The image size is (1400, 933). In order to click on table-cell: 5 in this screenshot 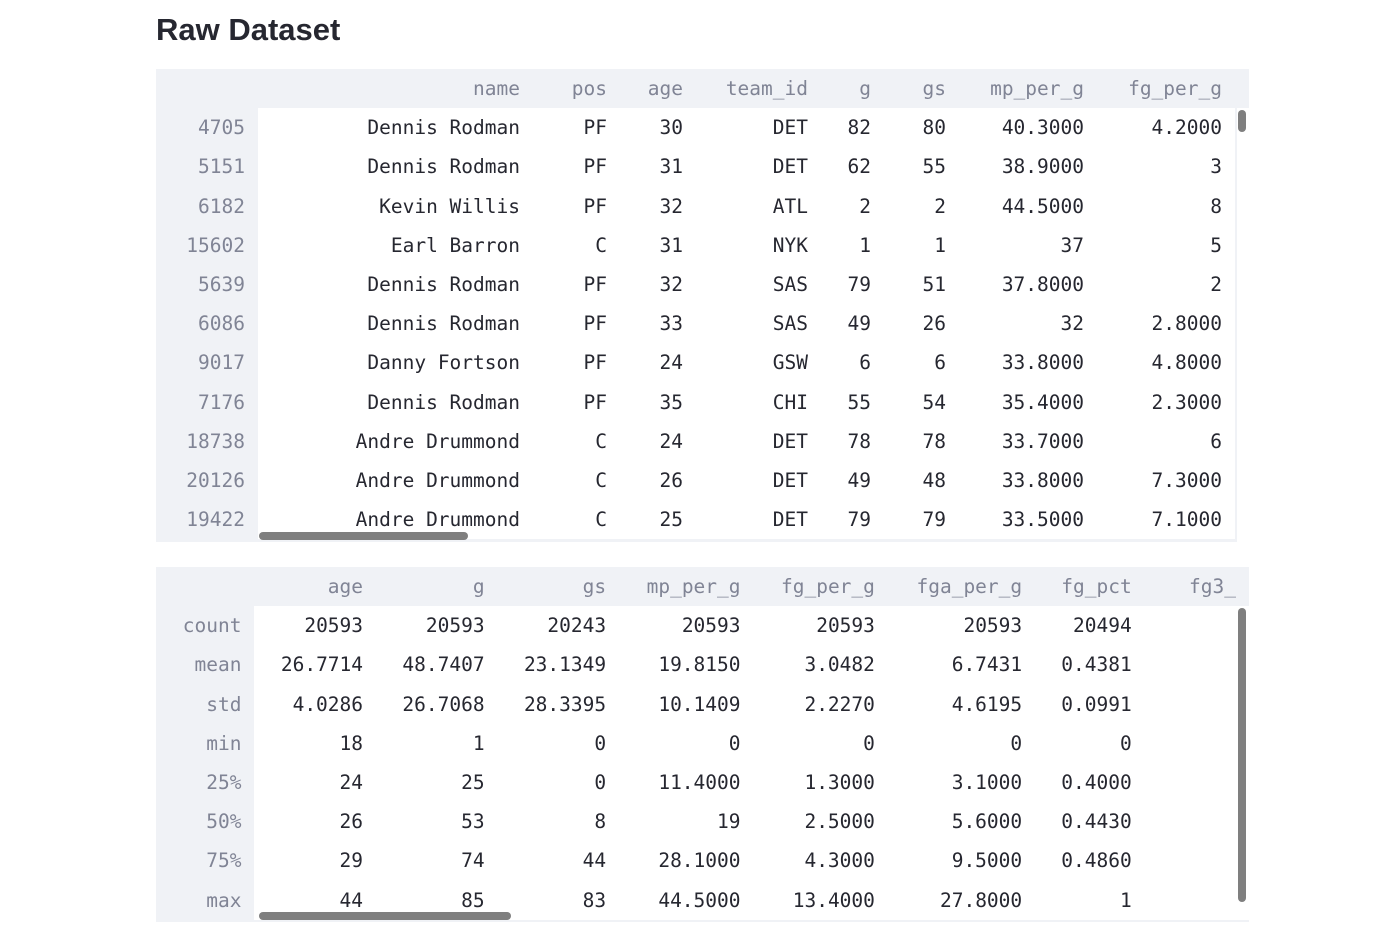, I will do `click(1166, 245)`.